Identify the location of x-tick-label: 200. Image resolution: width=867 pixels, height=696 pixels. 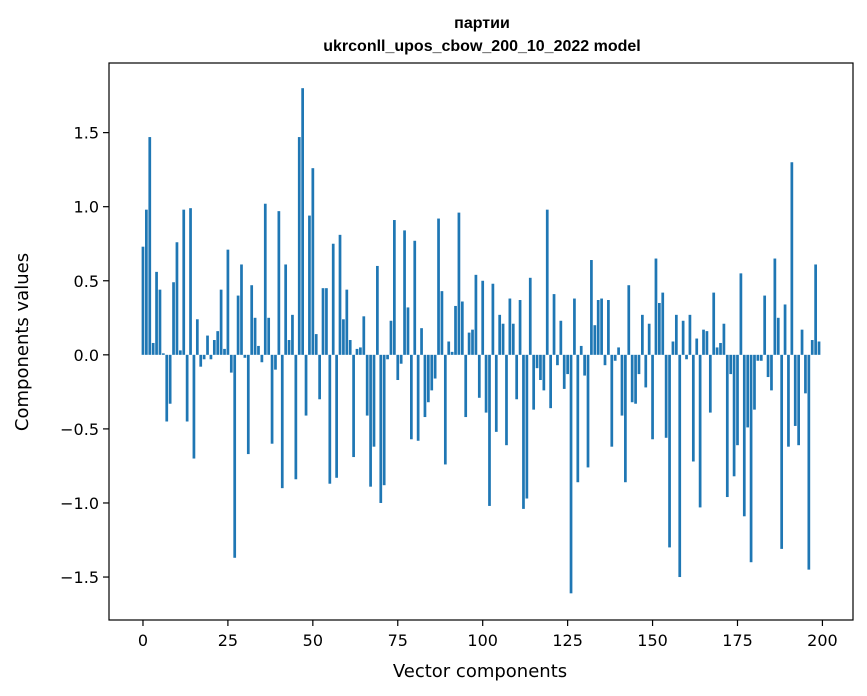
(822, 640).